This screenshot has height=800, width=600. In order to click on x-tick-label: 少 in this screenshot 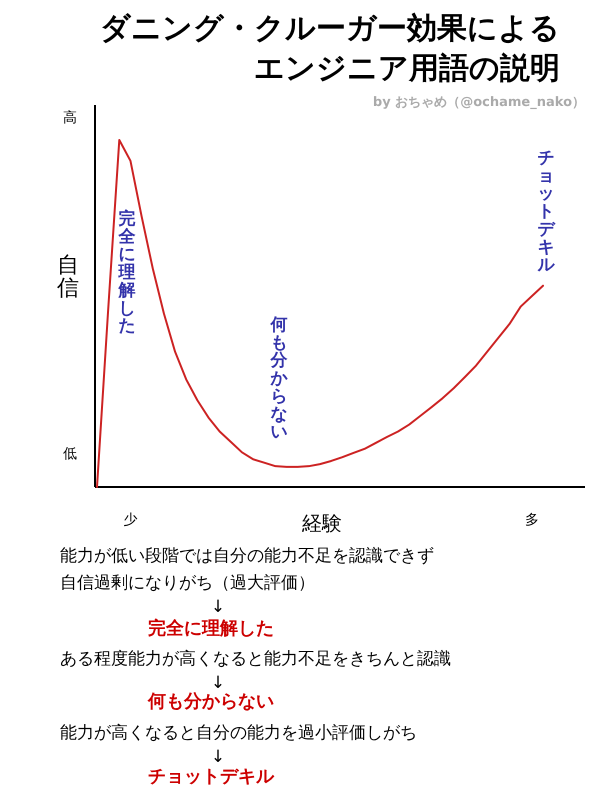, I will do `click(130, 520)`.